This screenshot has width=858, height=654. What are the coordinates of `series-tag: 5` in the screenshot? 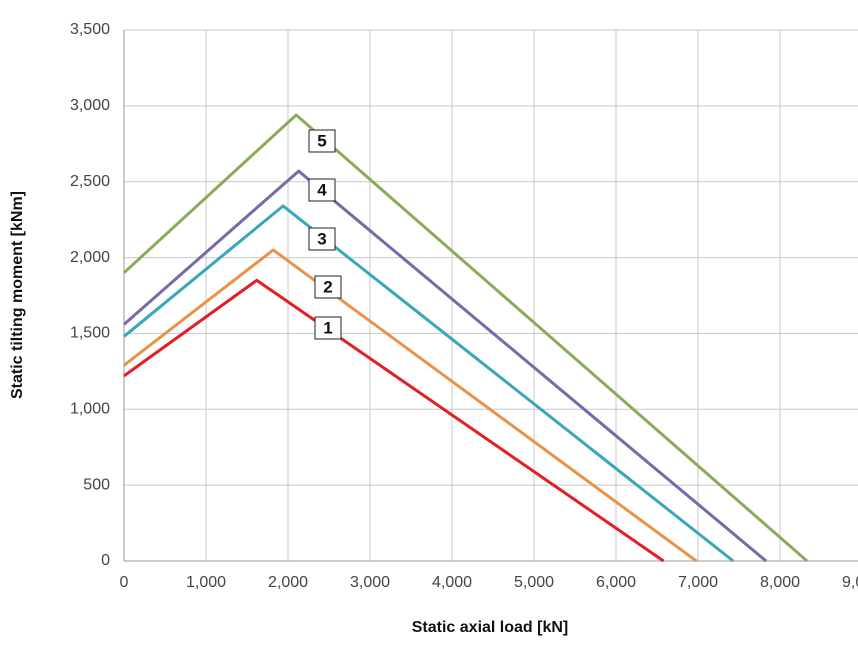 It's located at (321, 140).